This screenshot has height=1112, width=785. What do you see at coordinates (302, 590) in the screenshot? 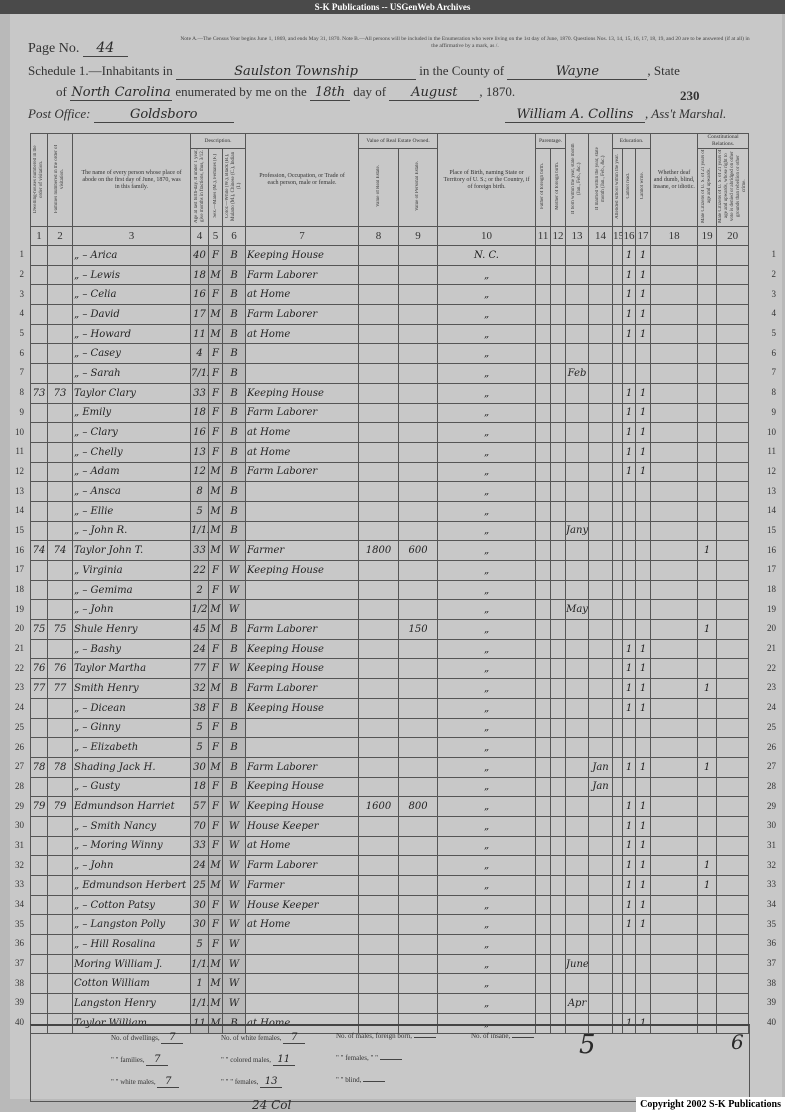
I see `occupation` at bounding box center [302, 590].